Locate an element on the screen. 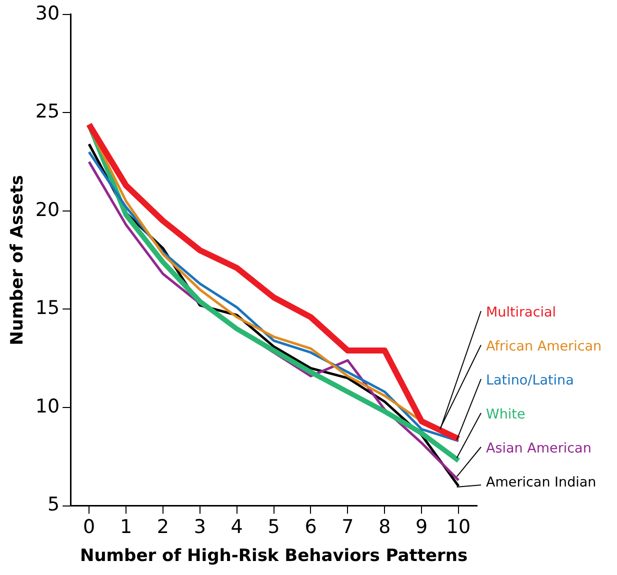  y-tick-label: 25 is located at coordinates (47, 111).